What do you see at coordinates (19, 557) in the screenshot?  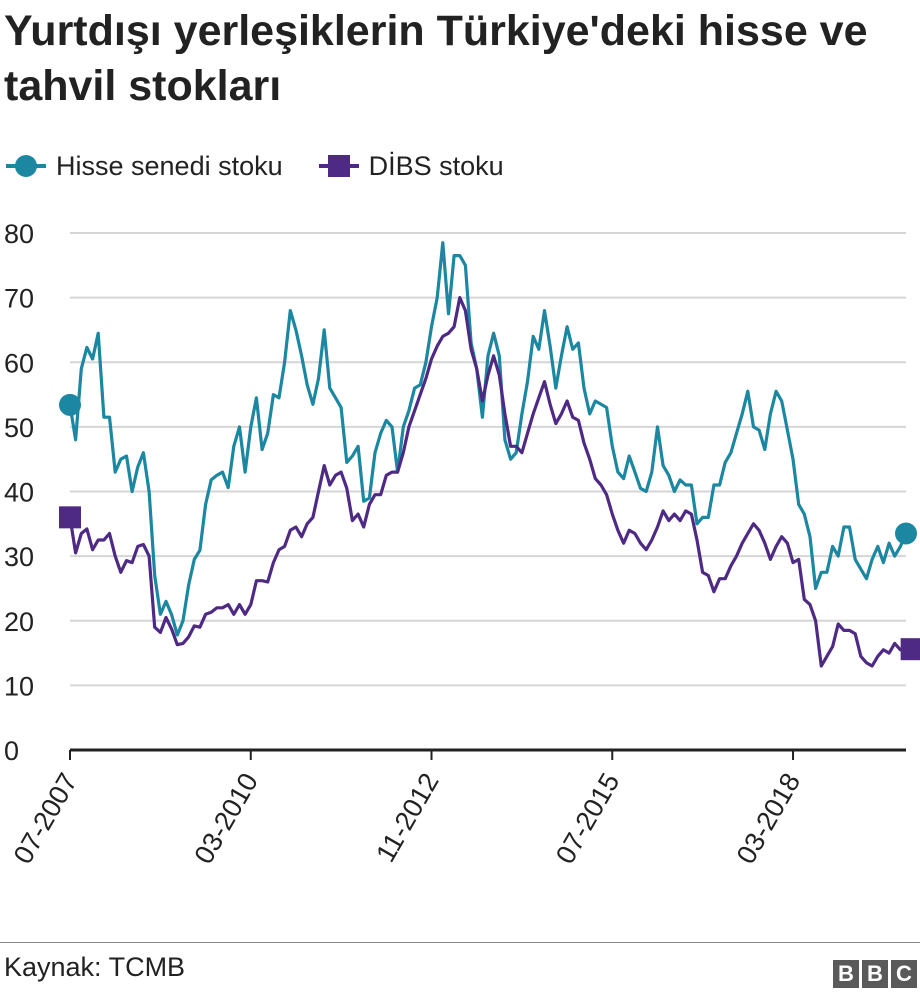 I see `y-tick-label: 30` at bounding box center [19, 557].